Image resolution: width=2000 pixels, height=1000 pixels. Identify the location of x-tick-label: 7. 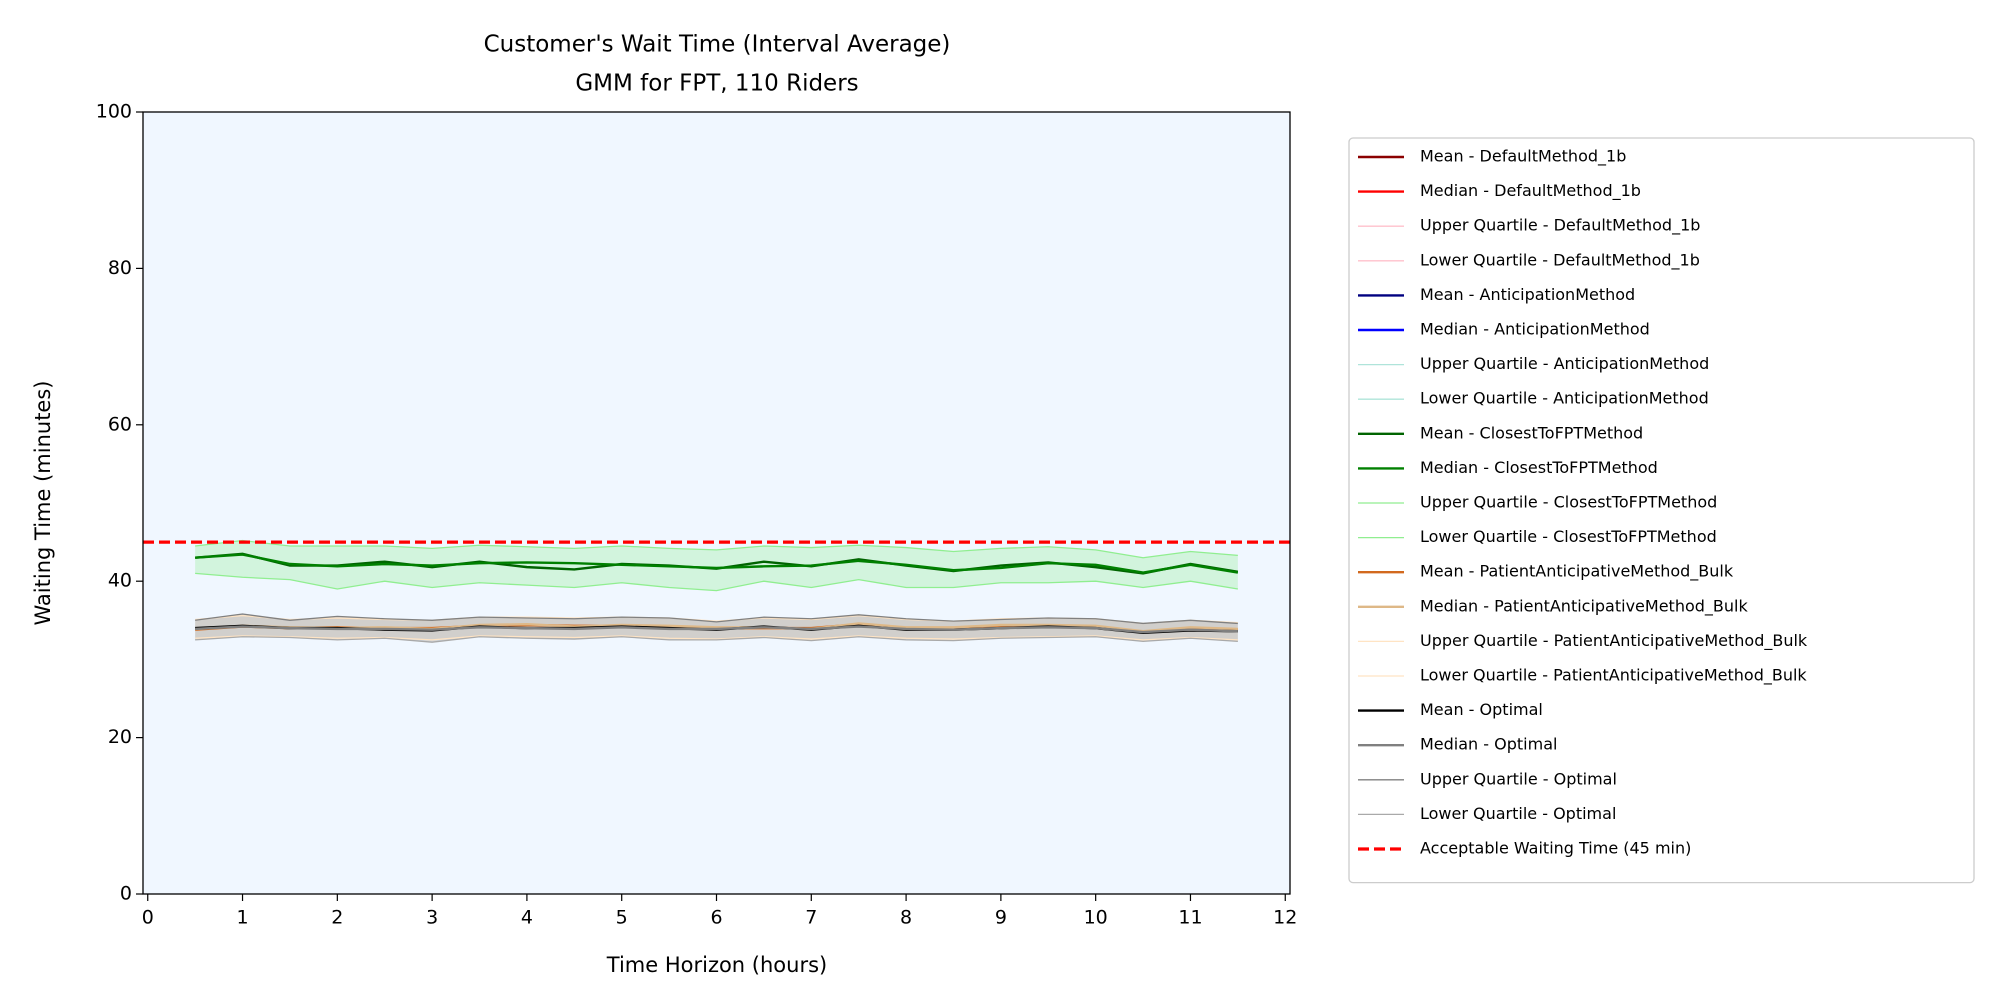
(811, 918).